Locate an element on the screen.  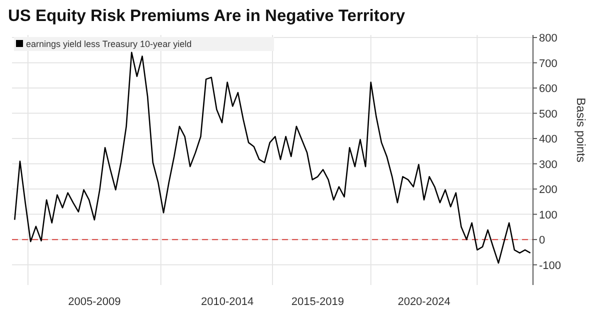
y-tick-label: 200 is located at coordinates (548, 190).